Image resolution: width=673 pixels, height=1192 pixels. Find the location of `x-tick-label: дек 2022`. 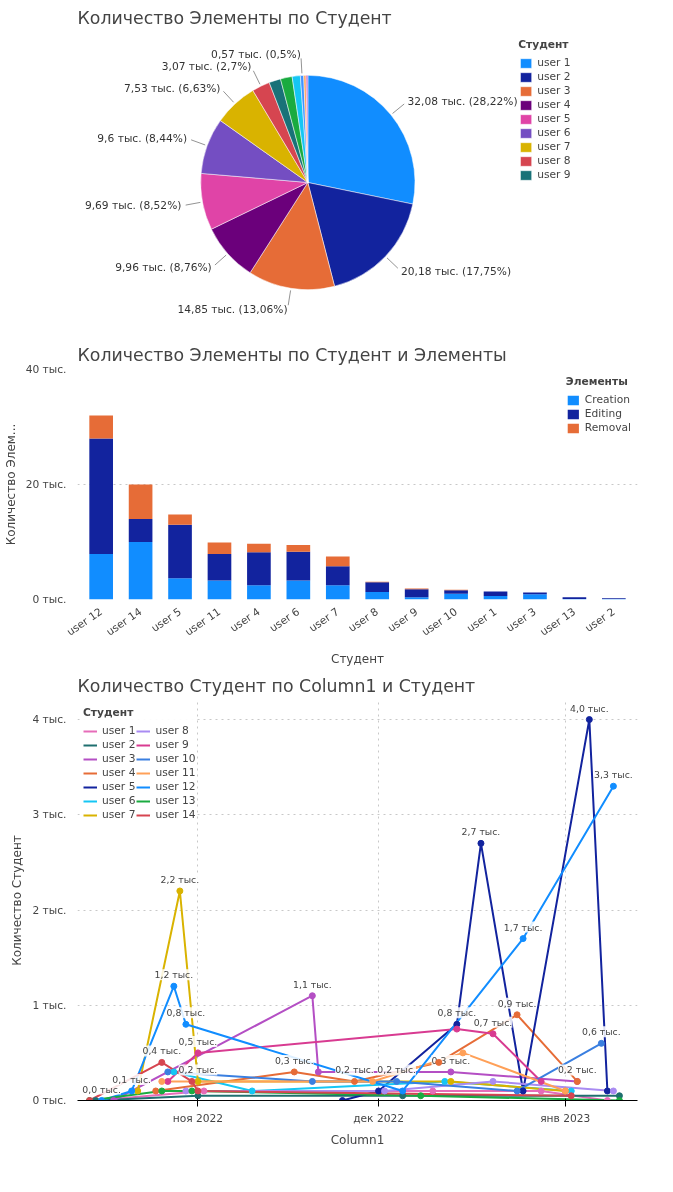

x-tick-label: дек 2022 is located at coordinates (379, 1118).